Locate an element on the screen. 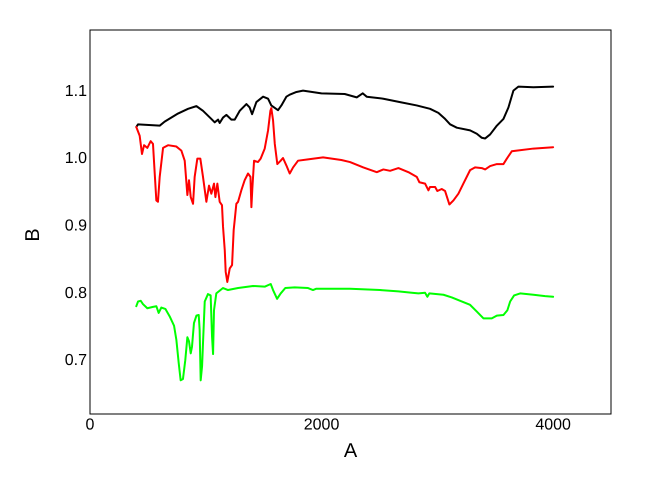 Image resolution: width=651 pixels, height=477 pixels. y-tick-label: 0.9 is located at coordinates (76, 225).